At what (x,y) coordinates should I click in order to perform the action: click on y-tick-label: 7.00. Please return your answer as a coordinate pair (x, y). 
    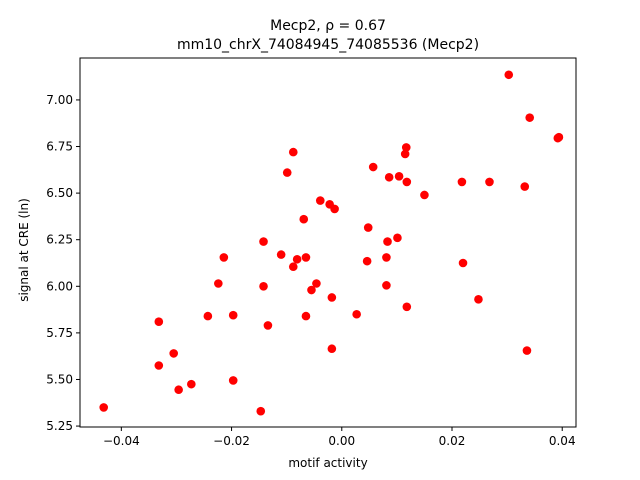
    Looking at the image, I should click on (59, 100).